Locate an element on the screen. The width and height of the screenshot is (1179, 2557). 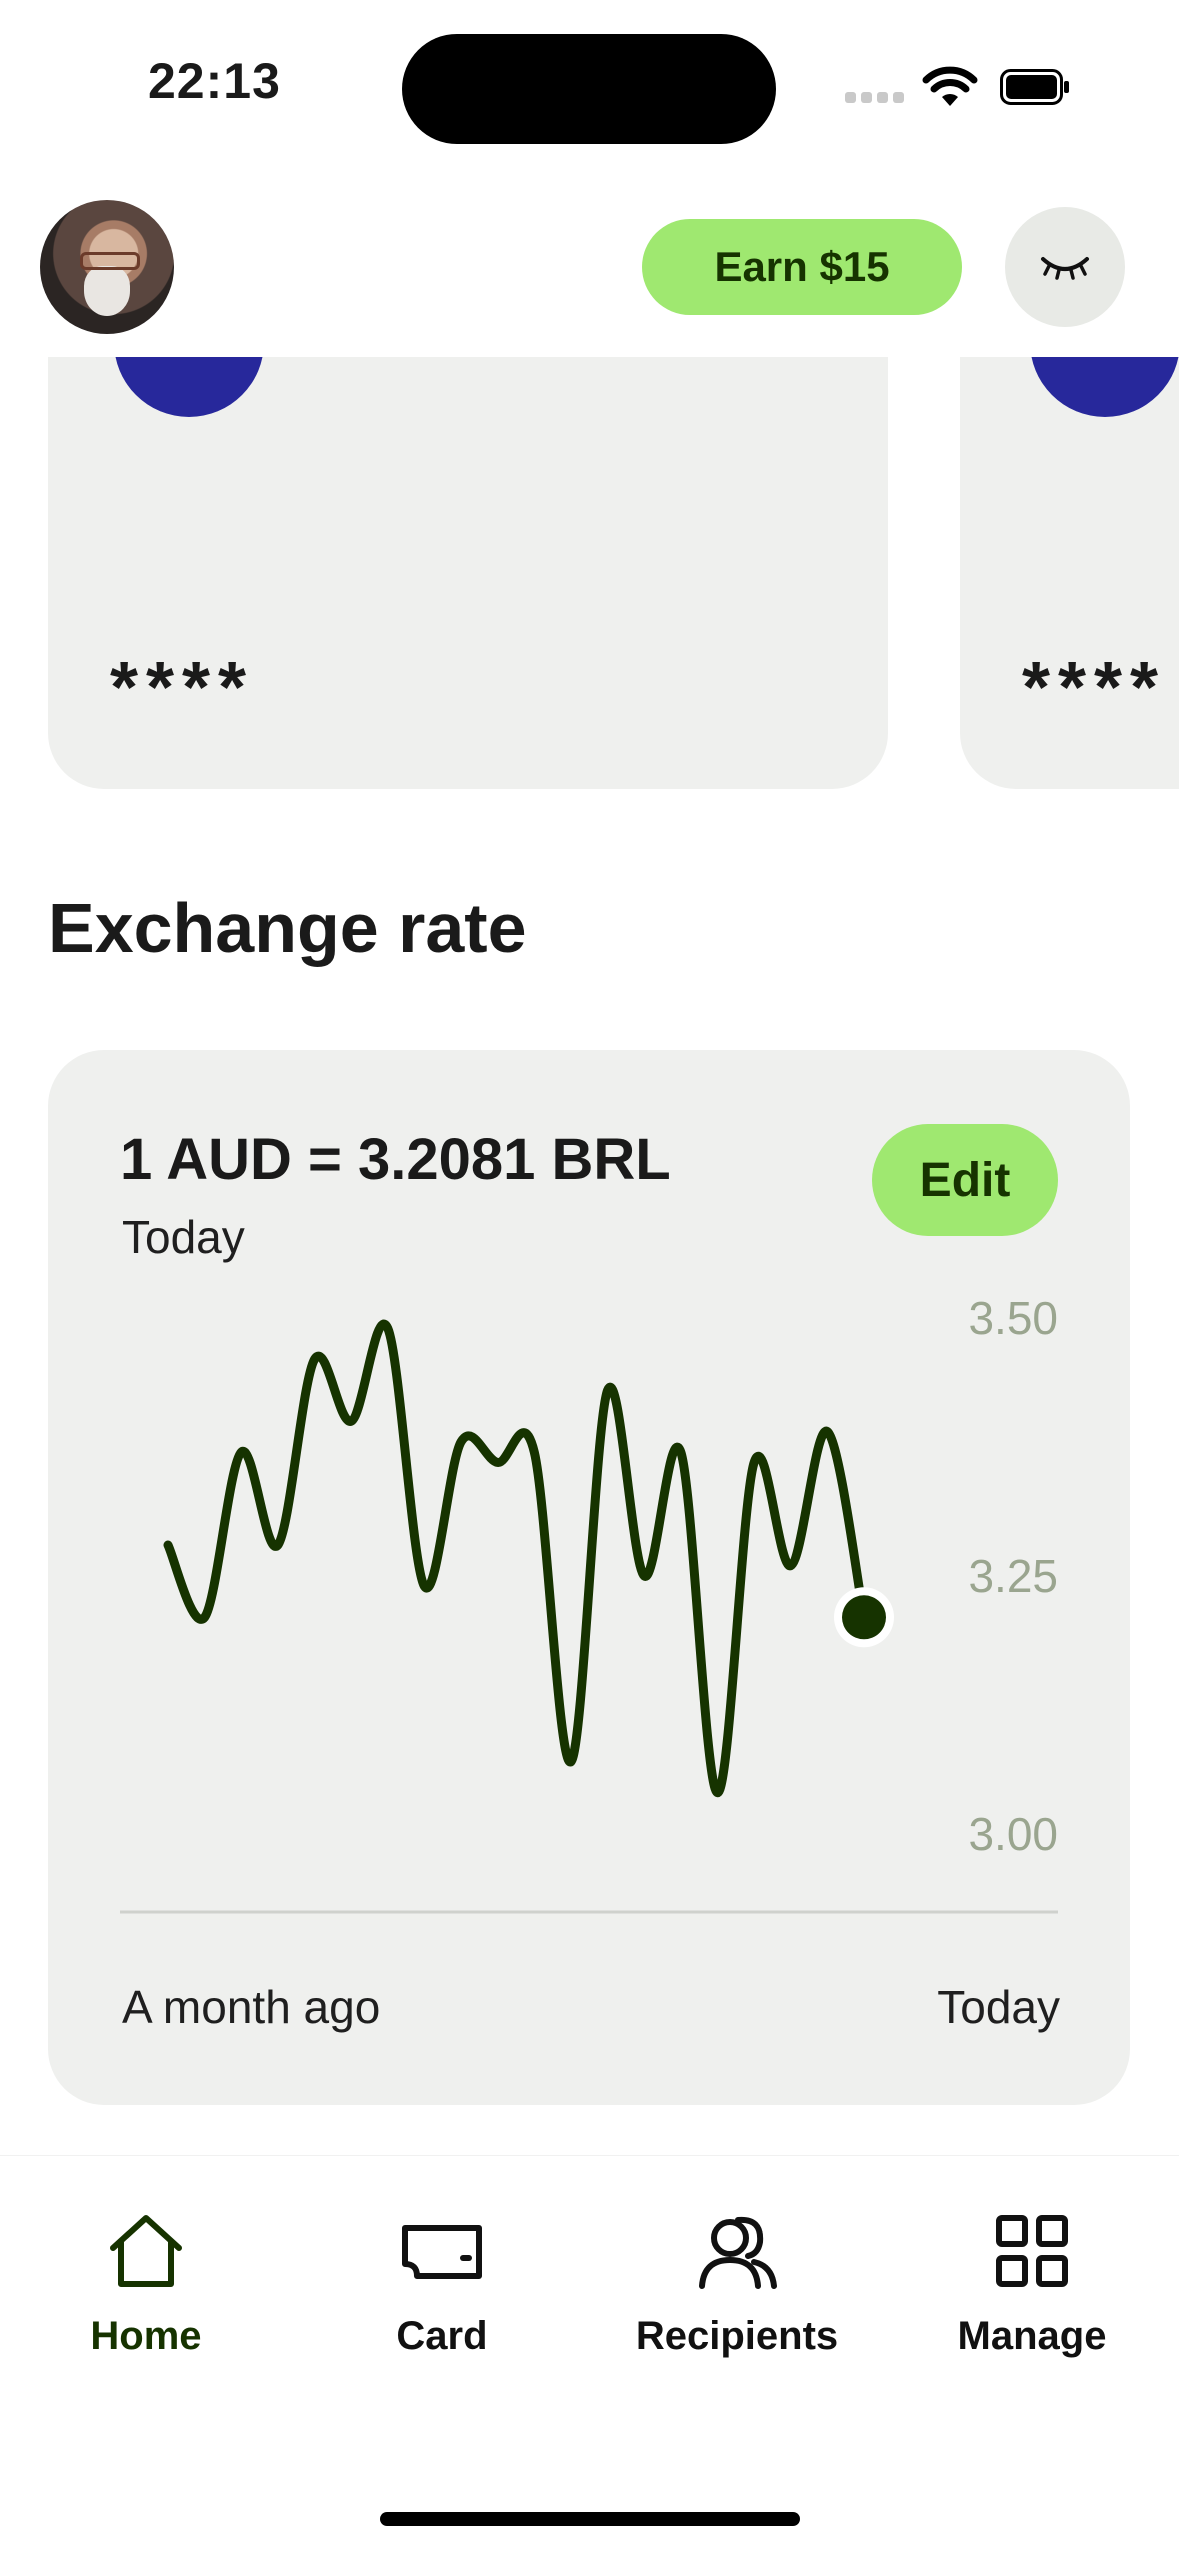
tab-home-label: Home is located at coordinates (146, 2336).